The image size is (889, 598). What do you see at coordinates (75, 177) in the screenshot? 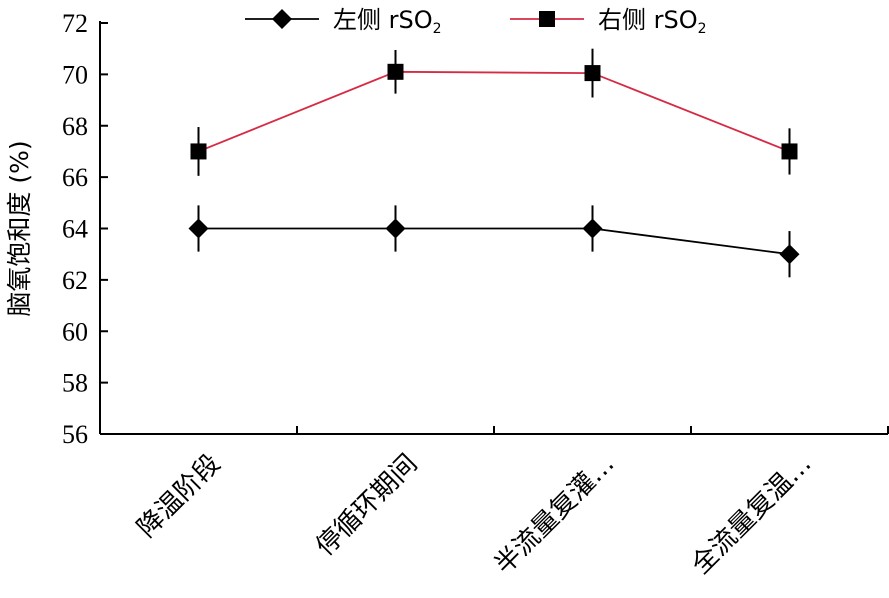
I see `y-tick-label: 66` at bounding box center [75, 177].